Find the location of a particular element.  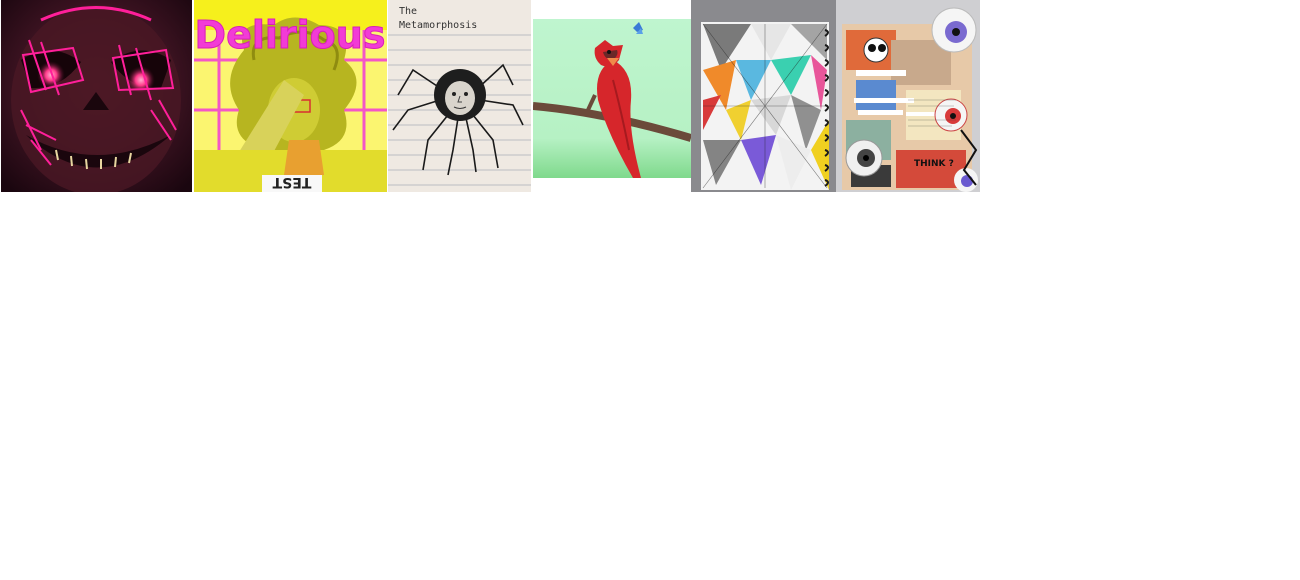

gallery-thumbnail-cardinal is located at coordinates (612, 96).